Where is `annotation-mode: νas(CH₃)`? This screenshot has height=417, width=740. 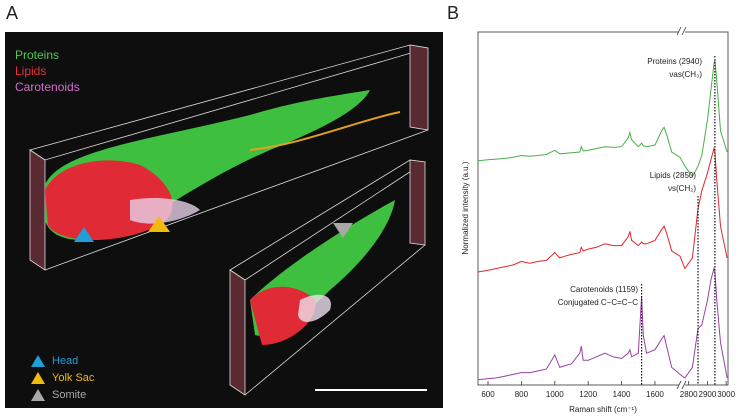
annotation-mode: νas(CH₃) is located at coordinates (685, 74).